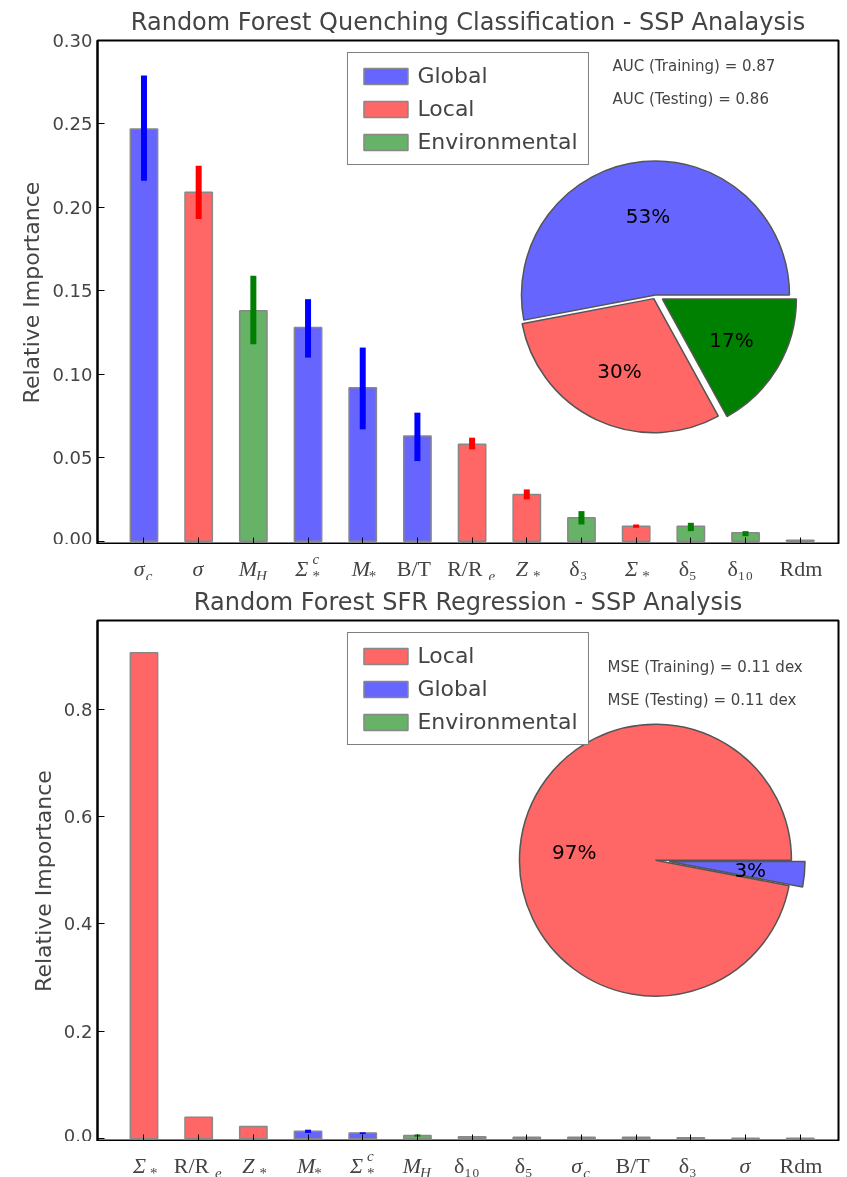  I want to click on annotation: MSE (Testing) = 0.11 dex, so click(702, 699).